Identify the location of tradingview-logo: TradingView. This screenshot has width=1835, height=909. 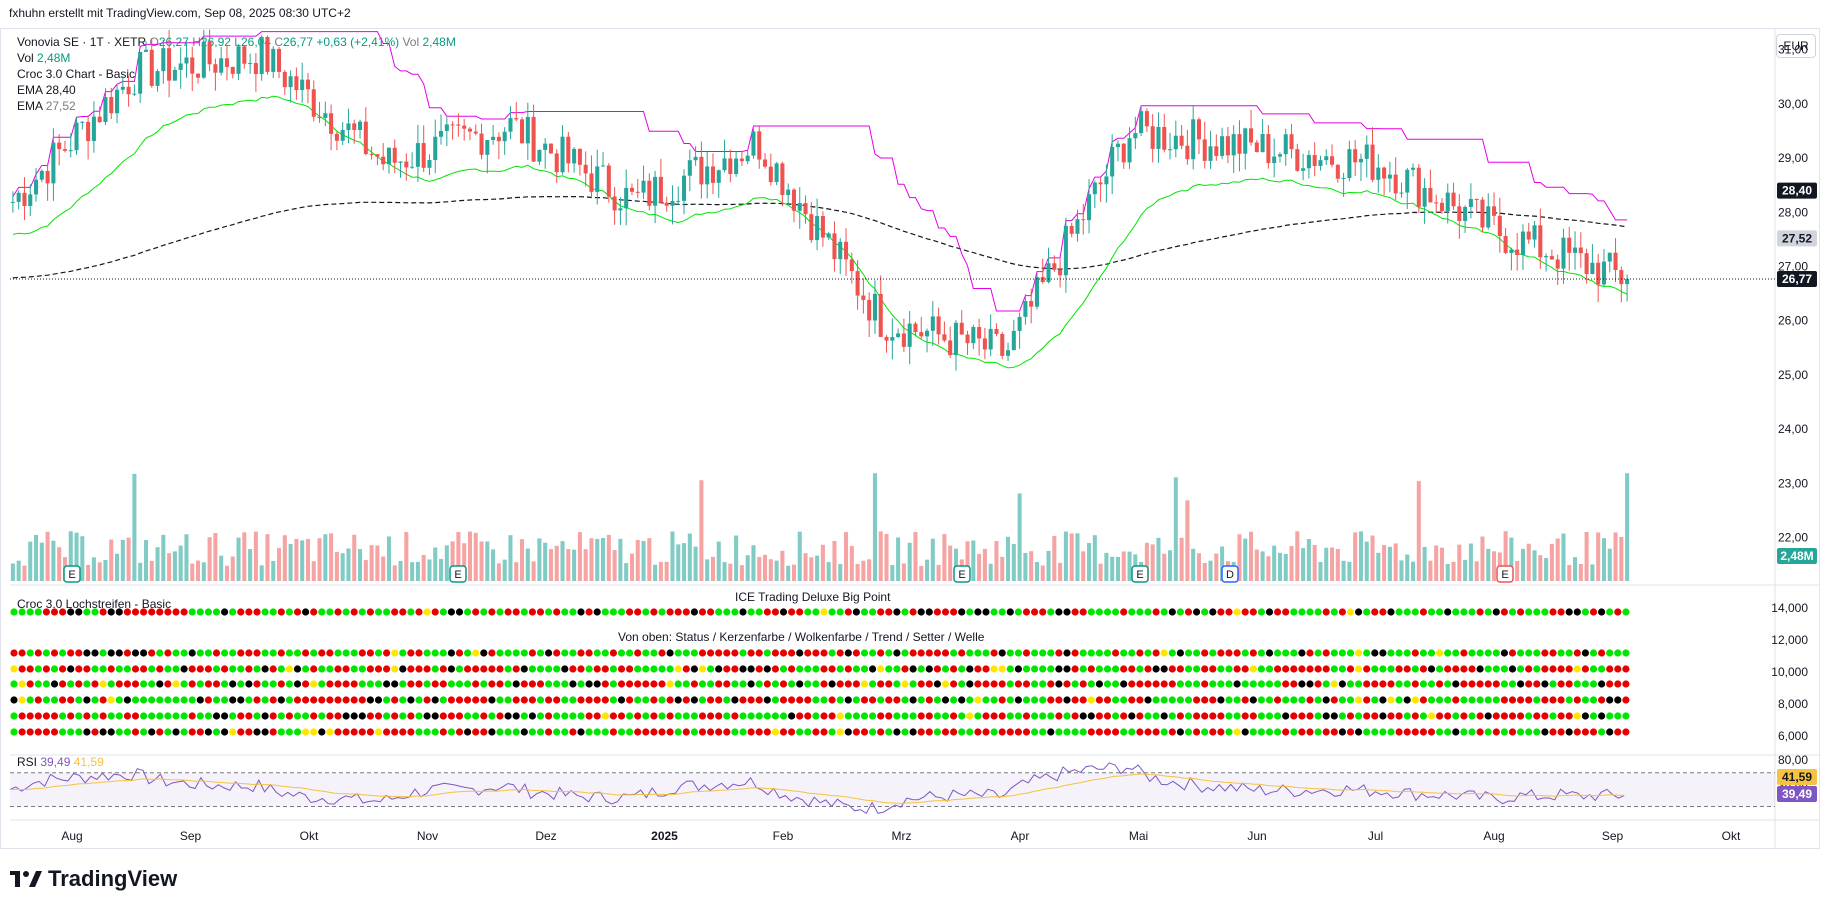
(93, 879).